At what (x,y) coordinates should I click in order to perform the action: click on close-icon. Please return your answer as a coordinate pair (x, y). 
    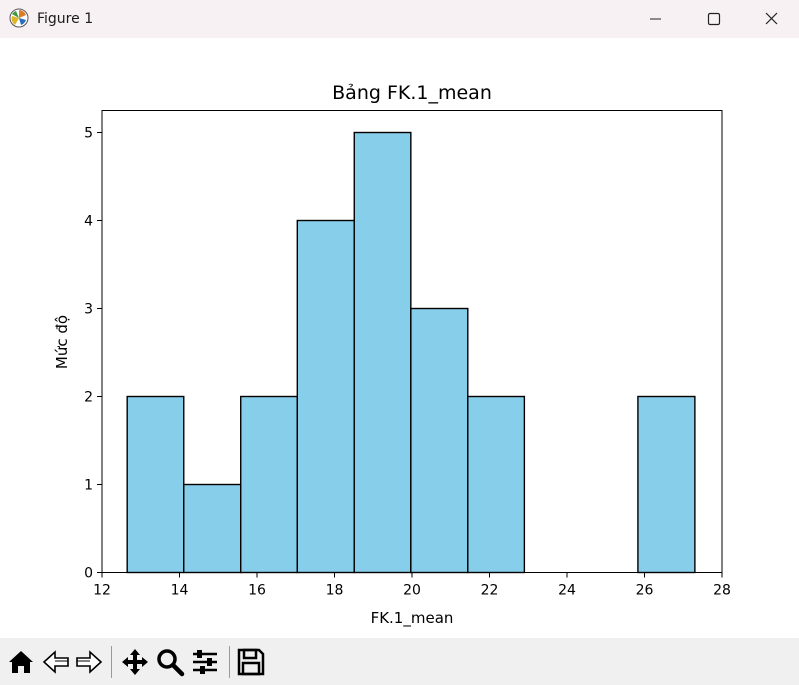
    Looking at the image, I should click on (771, 18).